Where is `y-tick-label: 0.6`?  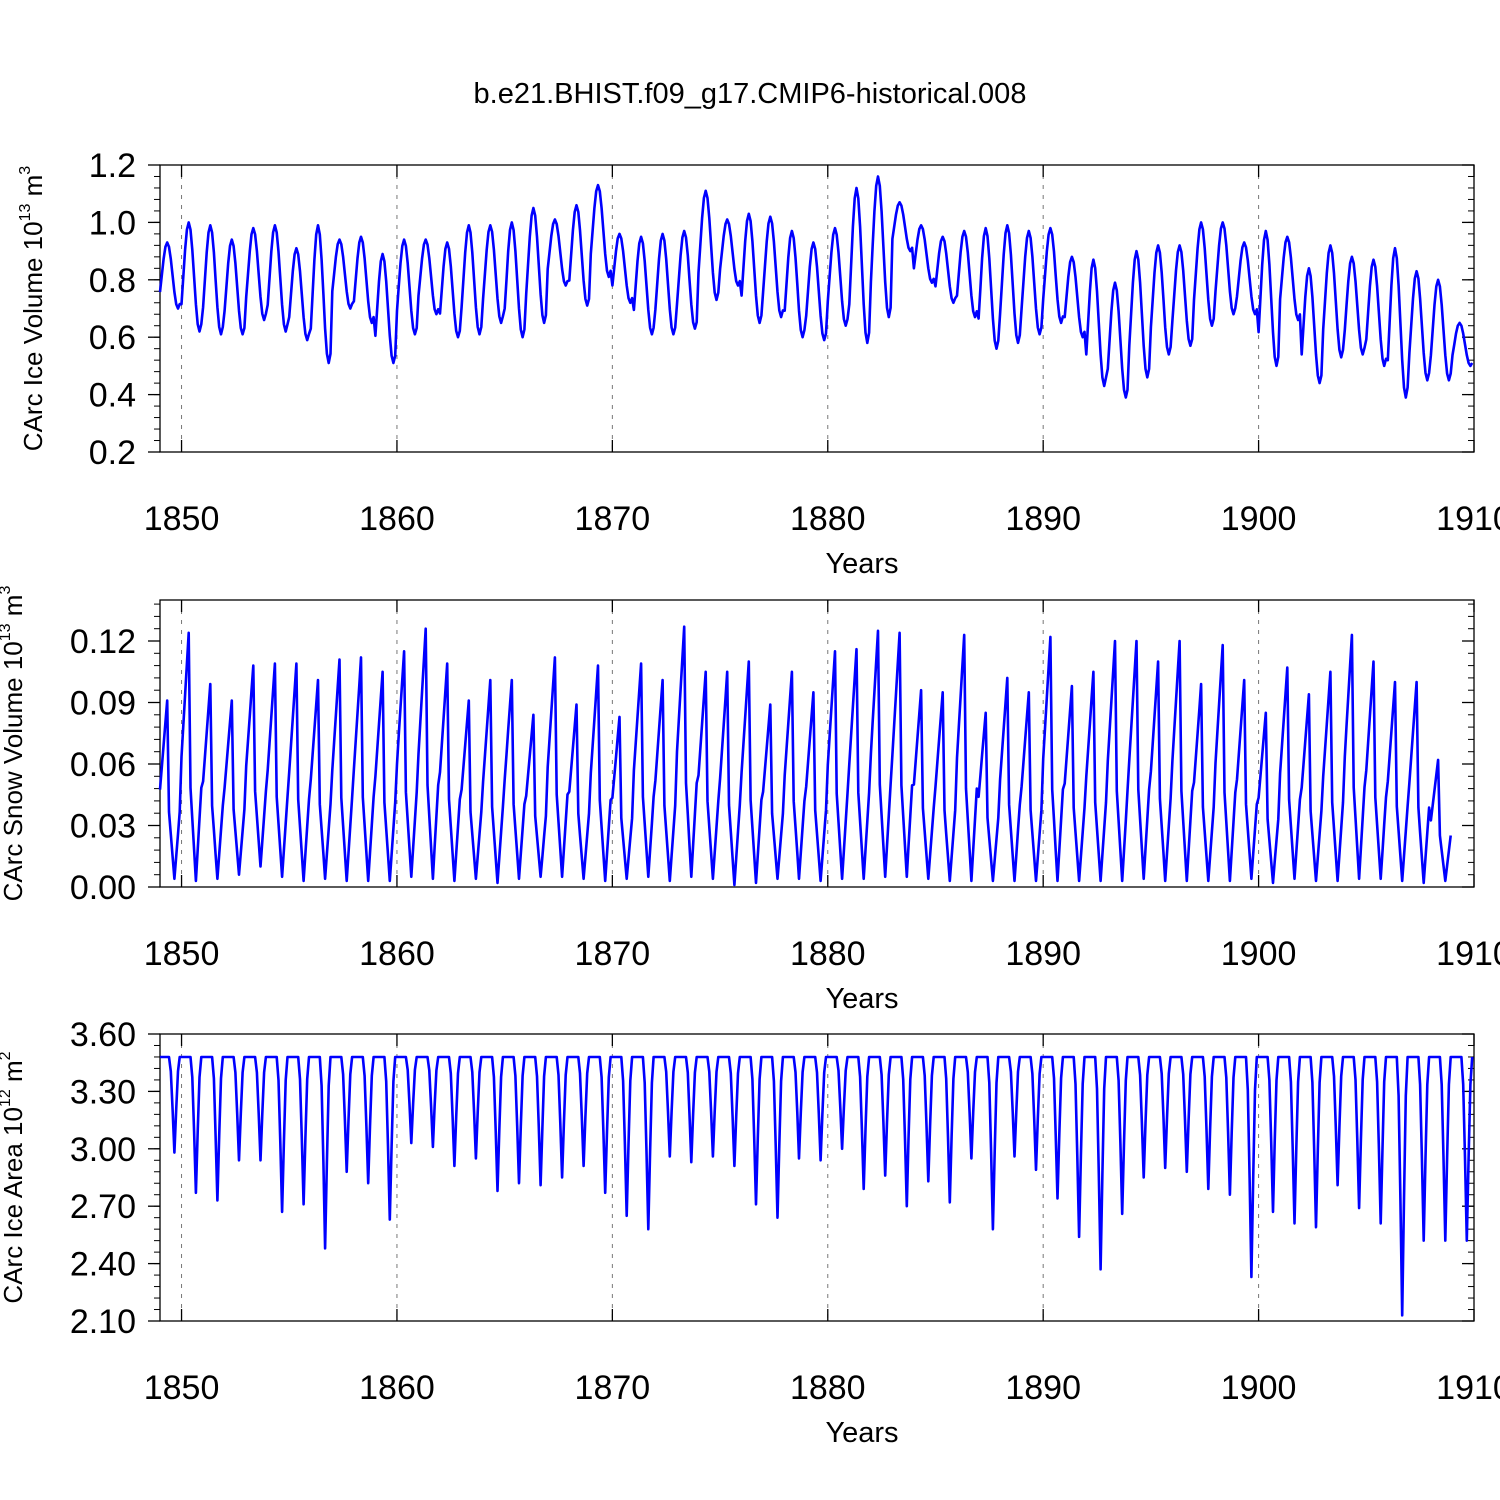
y-tick-label: 0.6 is located at coordinates (112, 338).